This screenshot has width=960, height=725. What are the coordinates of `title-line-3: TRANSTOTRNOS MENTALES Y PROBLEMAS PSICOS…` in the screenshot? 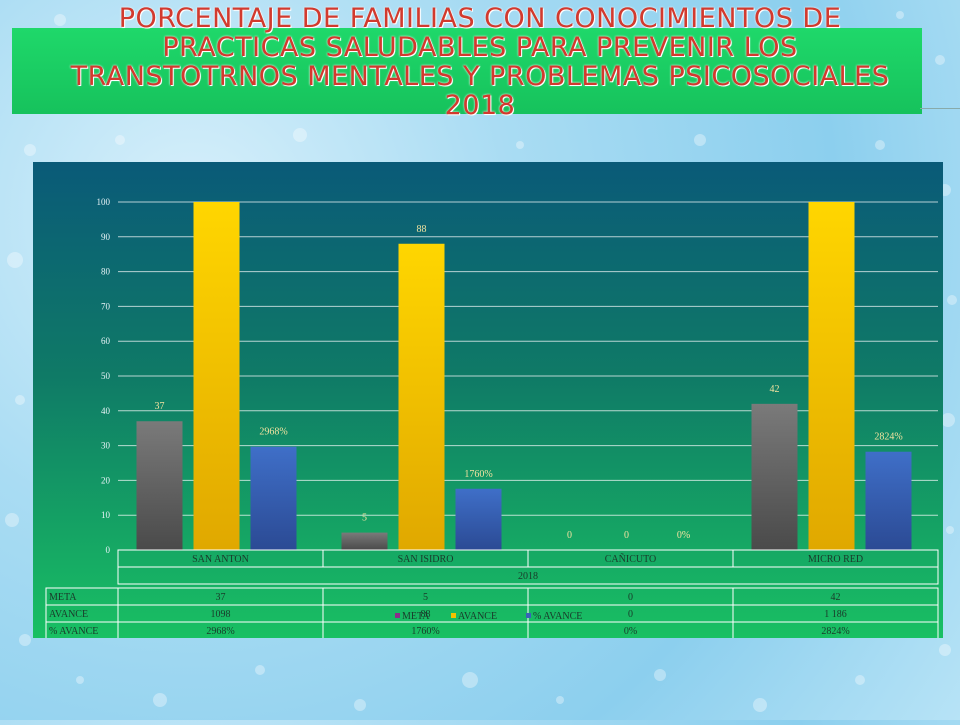 It's located at (480, 76).